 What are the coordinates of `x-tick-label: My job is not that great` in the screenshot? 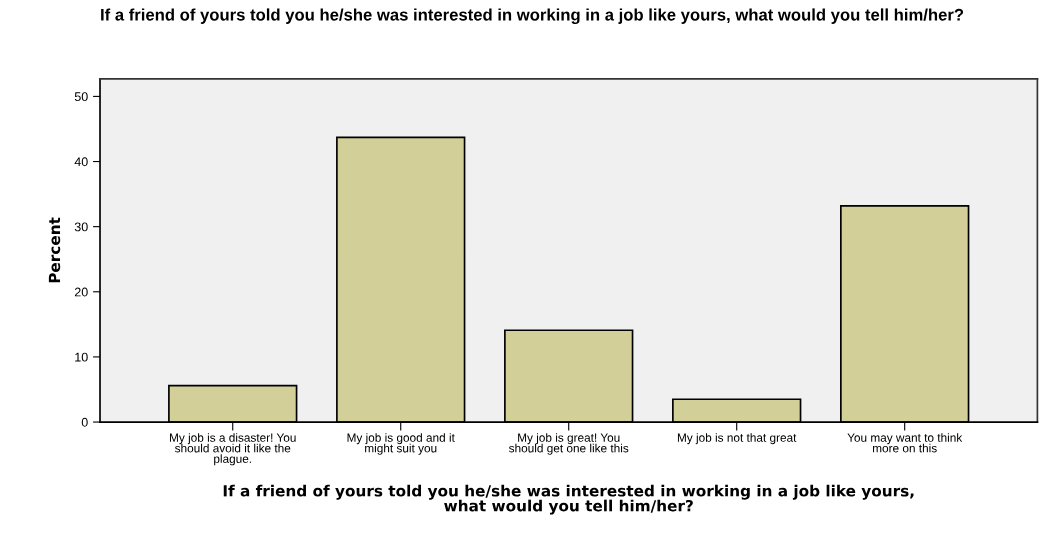 It's located at (737, 439).